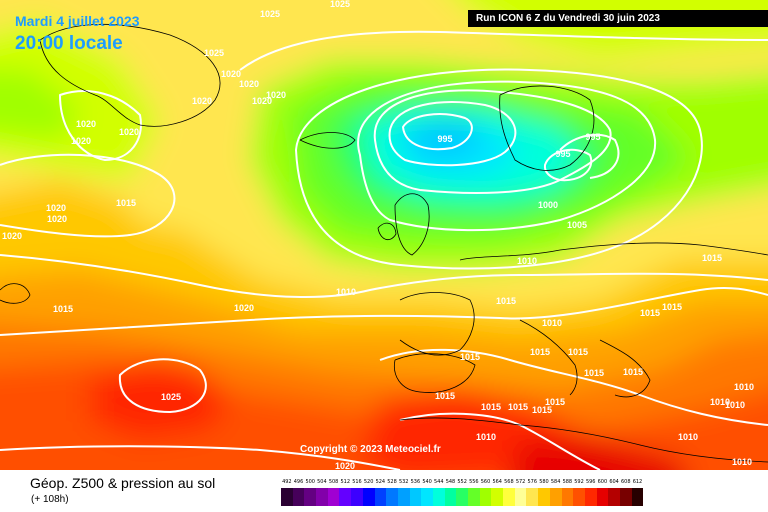  Describe the element at coordinates (462, 482) in the screenshot. I see `scale-label: 552` at that location.